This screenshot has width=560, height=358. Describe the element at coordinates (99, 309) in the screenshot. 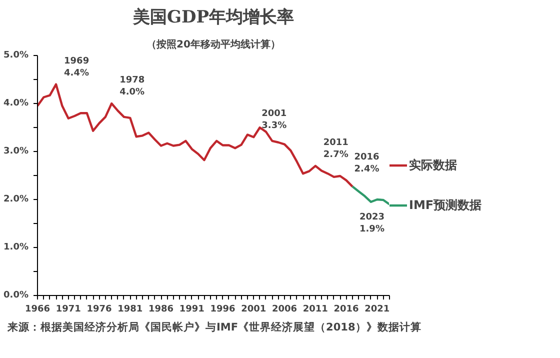

I see `x-tick-label: 1976` at that location.